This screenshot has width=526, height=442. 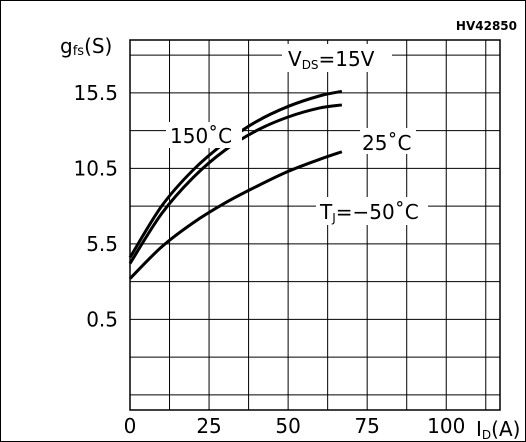 I want to click on y-tick-label: 10.5, so click(x=95, y=168).